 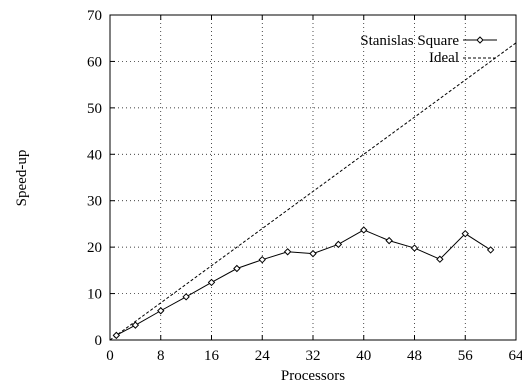 I want to click on x-tick-label: 56, so click(x=466, y=356).